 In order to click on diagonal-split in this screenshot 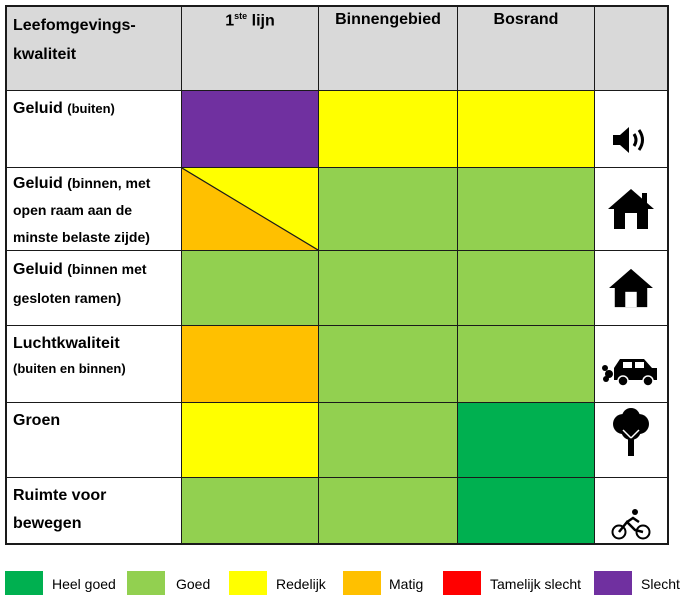, I will do `click(250, 209)`.